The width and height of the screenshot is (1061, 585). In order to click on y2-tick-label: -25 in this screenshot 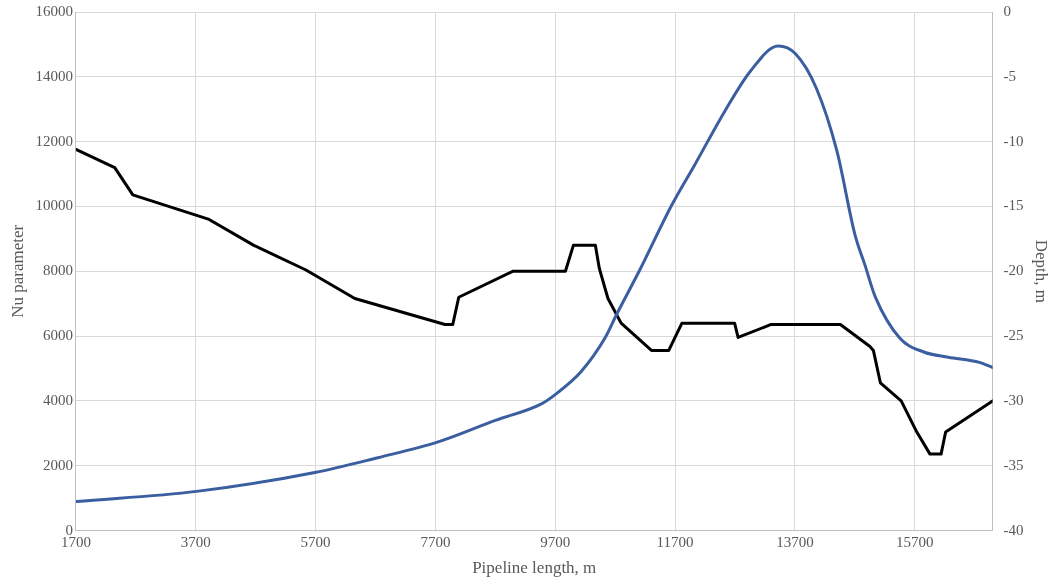, I will do `click(1013, 335)`.